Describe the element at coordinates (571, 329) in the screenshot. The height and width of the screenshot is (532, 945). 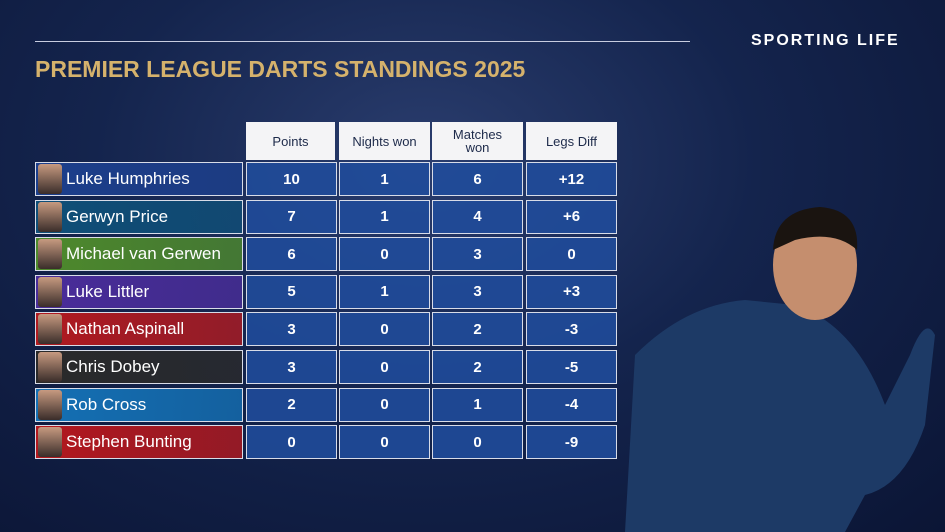
I see `stat-cell: -3` at that location.